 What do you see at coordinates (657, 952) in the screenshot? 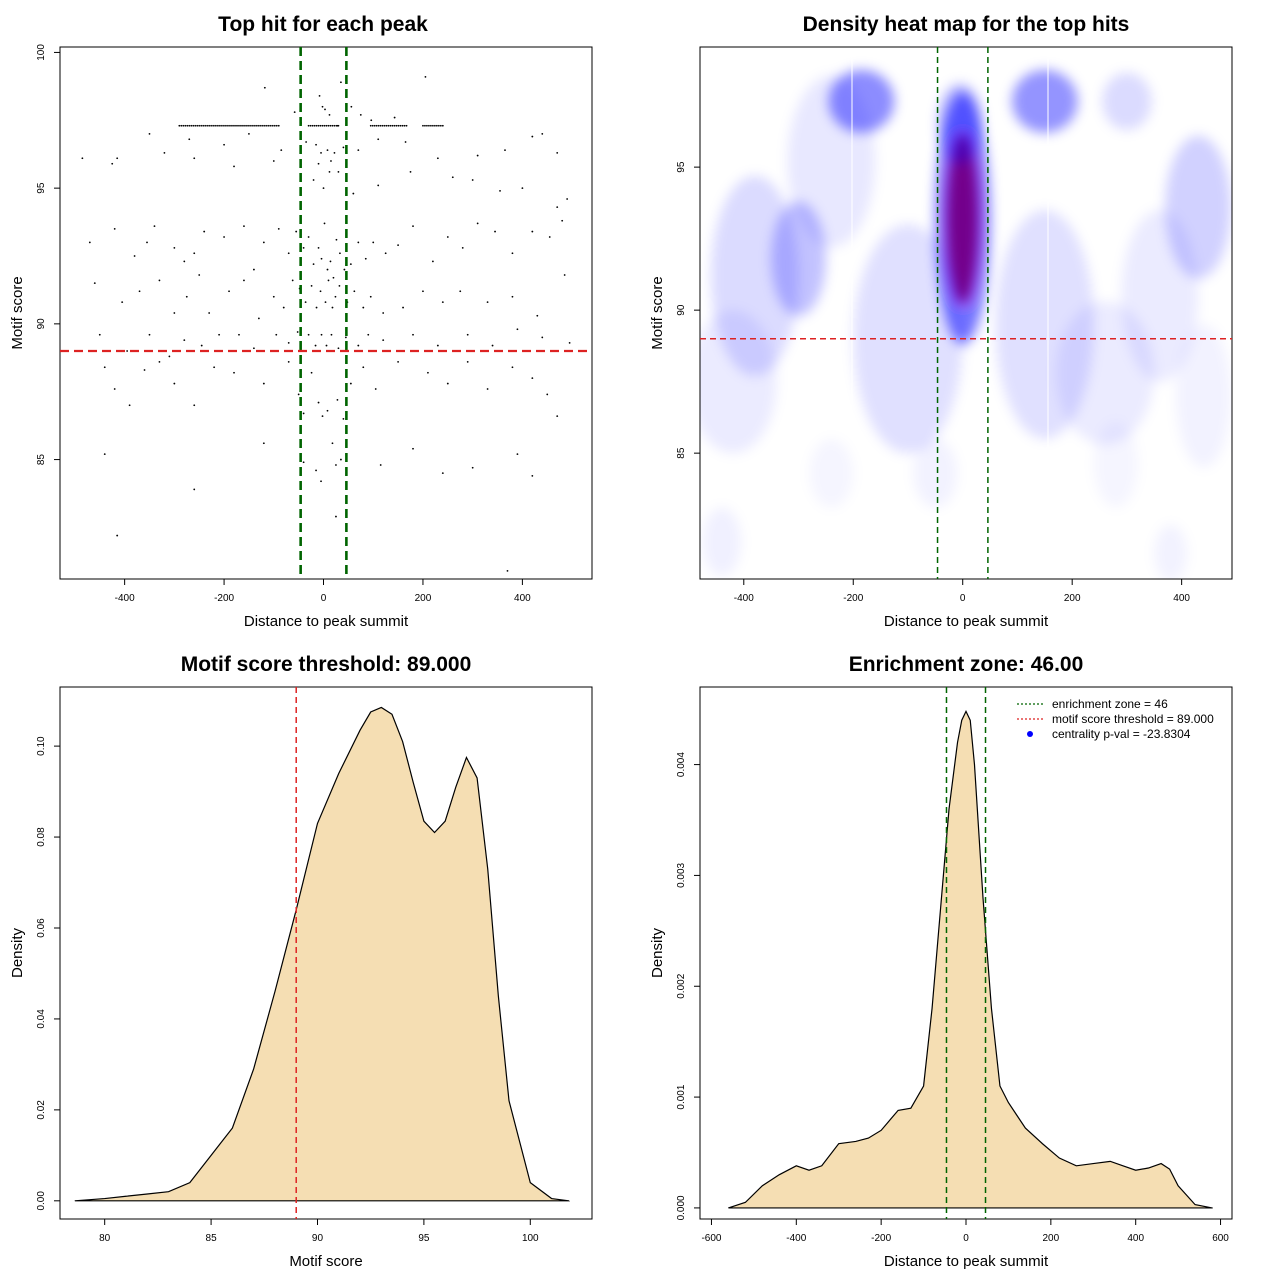
I see `y-axis-label: Density` at bounding box center [657, 952].